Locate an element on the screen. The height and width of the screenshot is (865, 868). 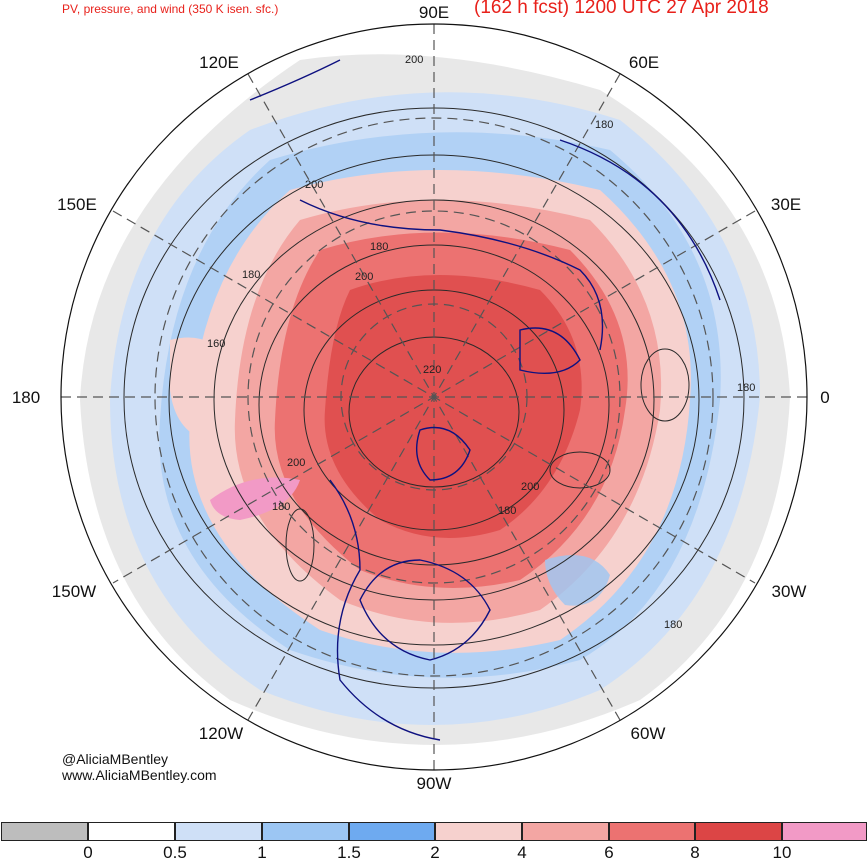
lon-label-150e: 150E is located at coordinates (77, 204).